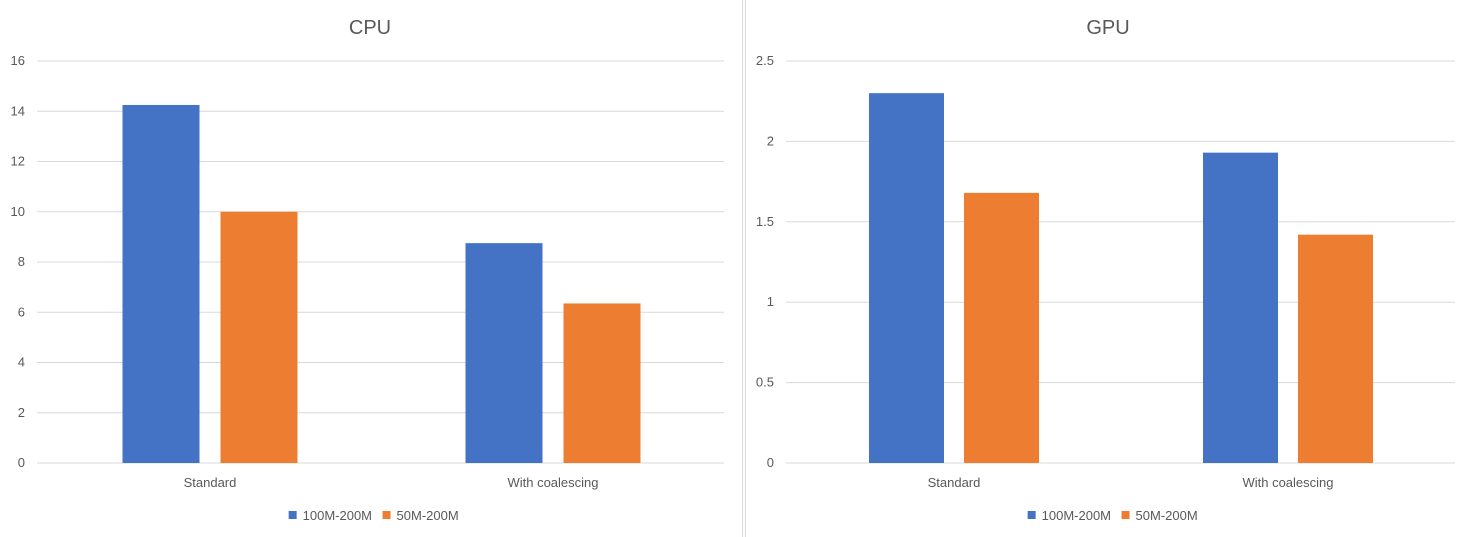 Image resolution: width=1473 pixels, height=537 pixels. I want to click on y-tick-label: 1, so click(770, 301).